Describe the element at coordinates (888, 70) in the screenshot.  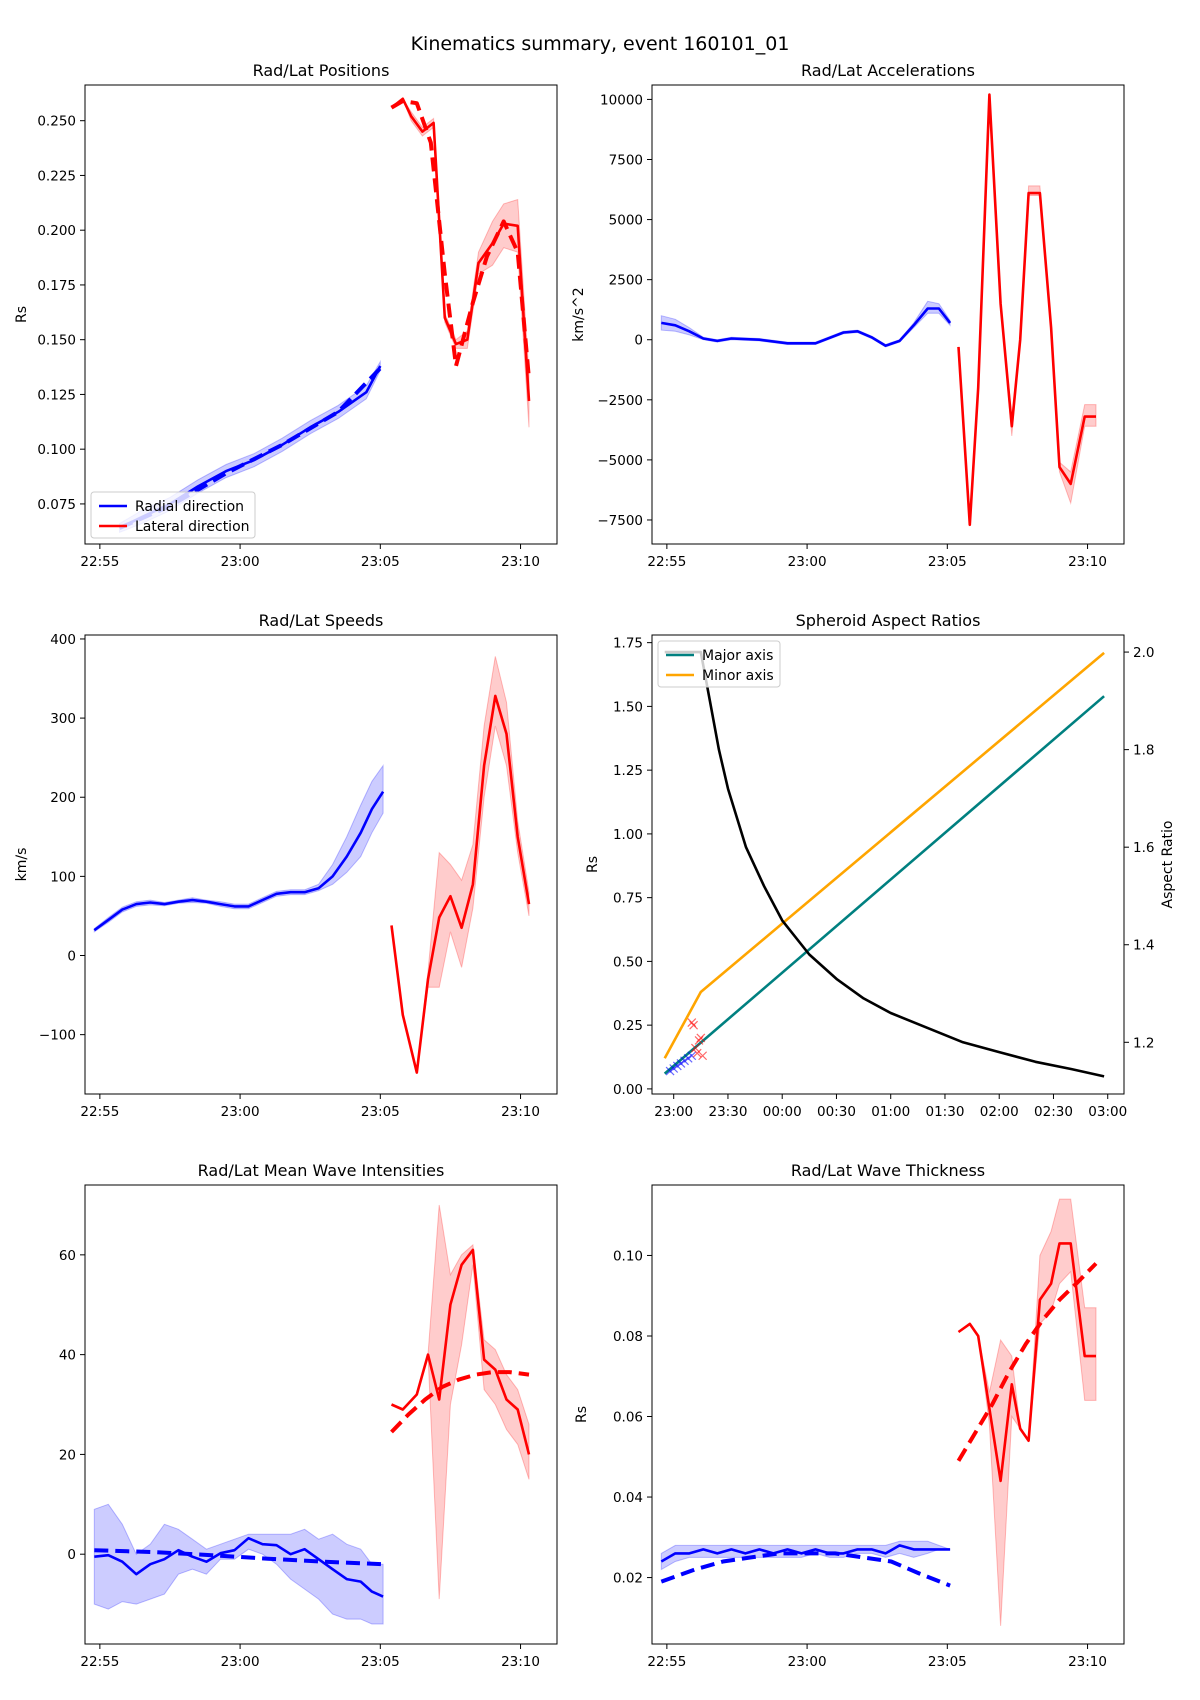
I see `chart-title: Rad/Lat Accelerations` at that location.